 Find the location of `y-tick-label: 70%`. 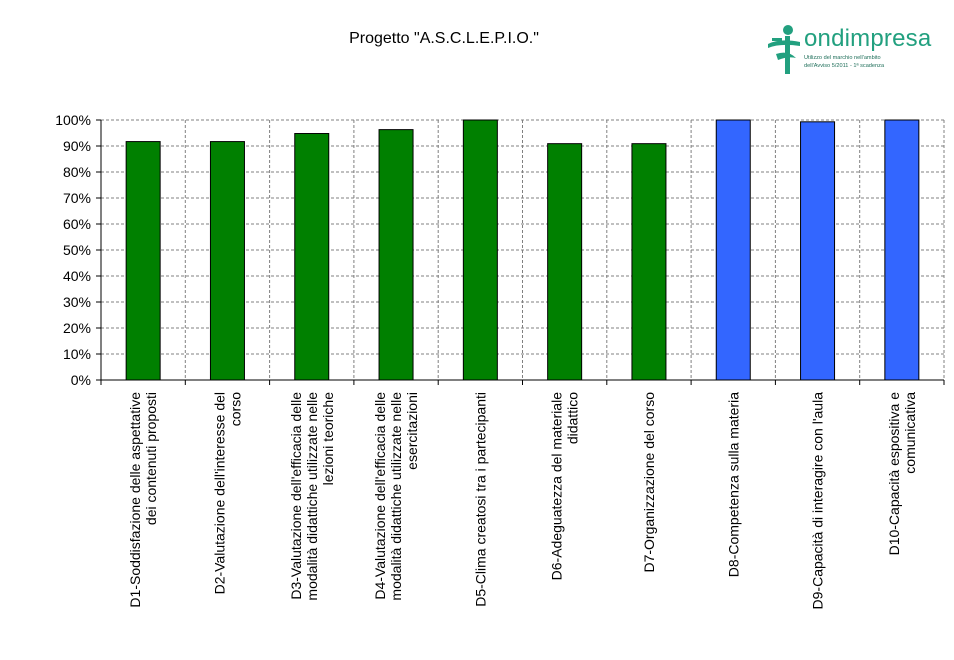

y-tick-label: 70% is located at coordinates (77, 198).